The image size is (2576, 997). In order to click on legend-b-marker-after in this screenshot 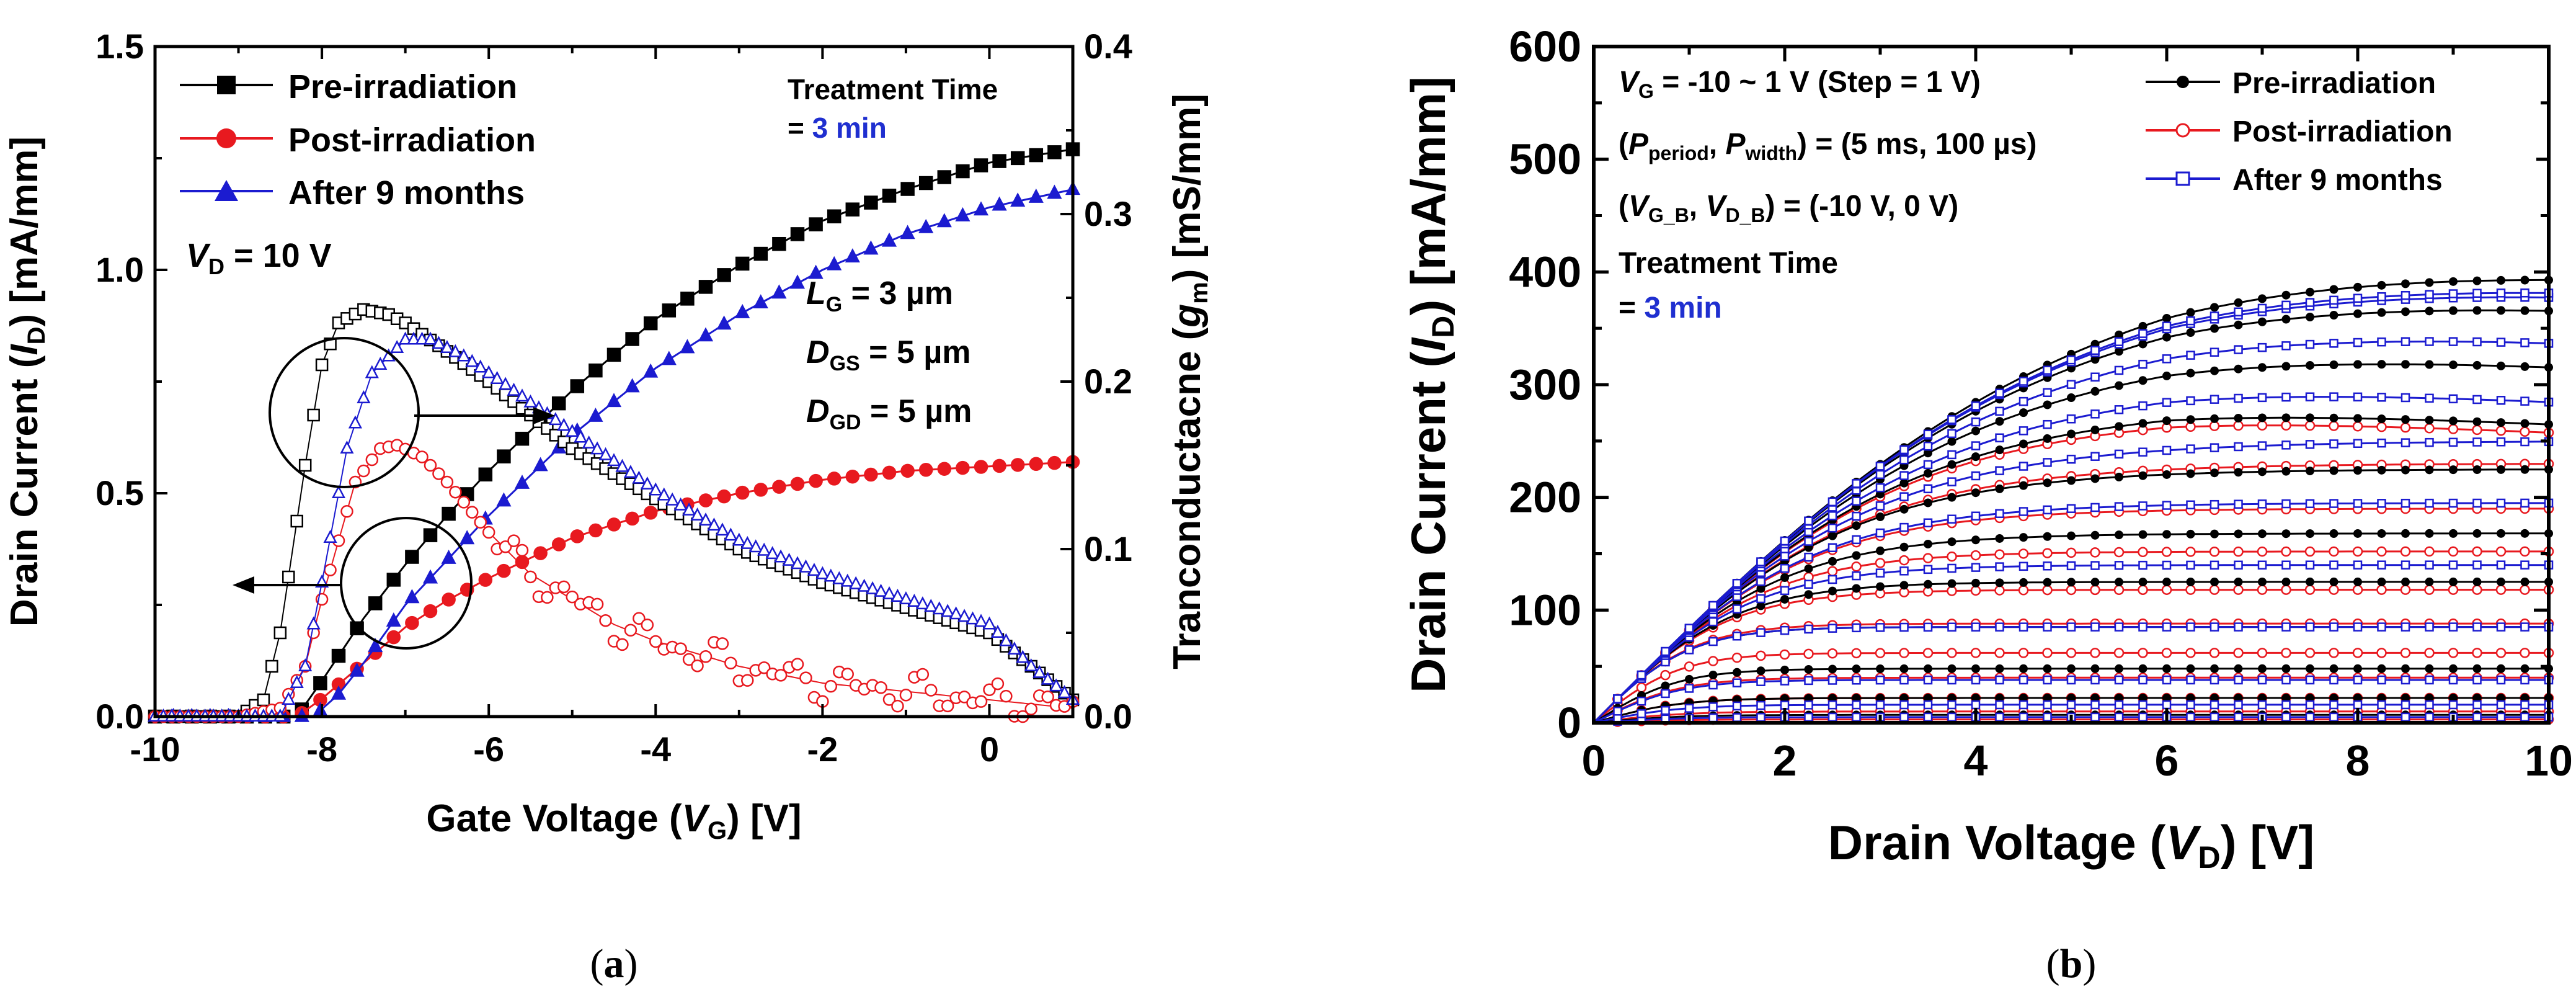, I will do `click(2182, 178)`.